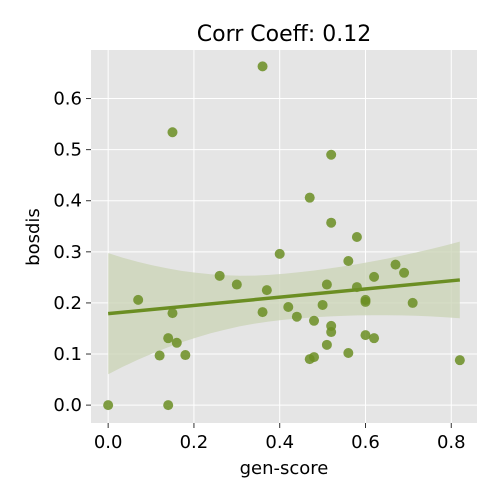 This screenshot has width=500, height=500. I want to click on x-axis-ticks: 0.0 0.2 0.4 0.6 0.8, so click(280, 438).